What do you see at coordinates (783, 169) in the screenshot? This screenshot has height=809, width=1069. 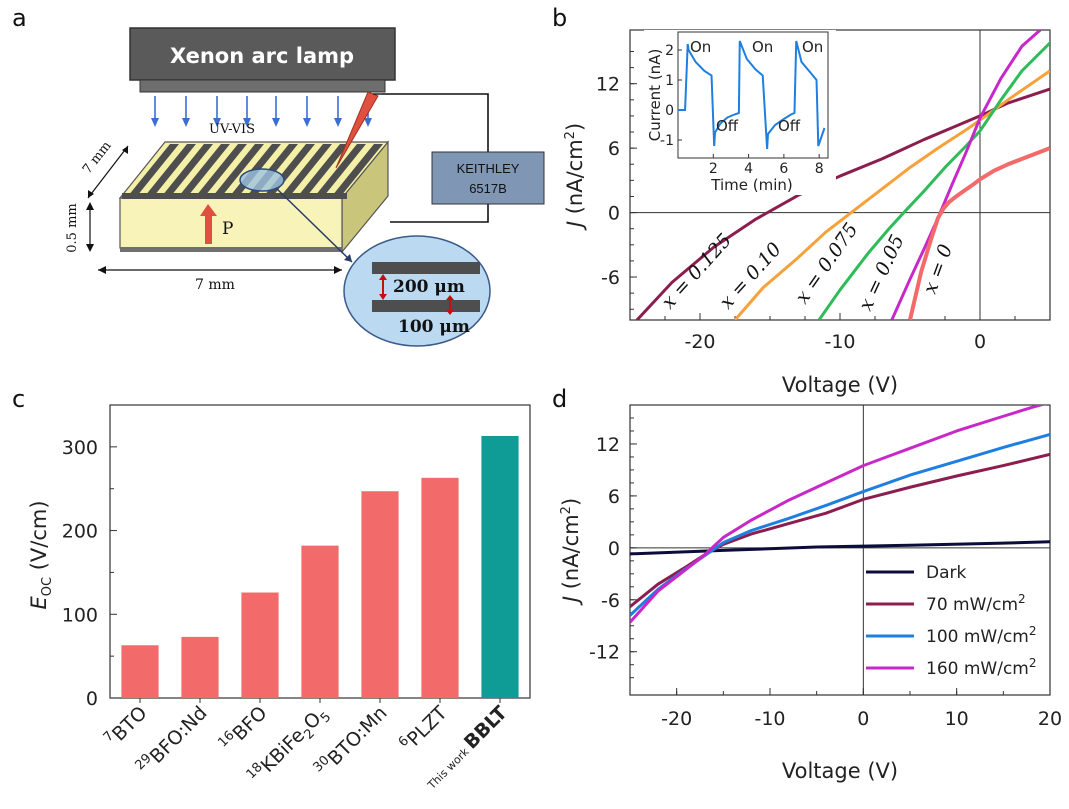 I see `inset-xtick-label: 6` at bounding box center [783, 169].